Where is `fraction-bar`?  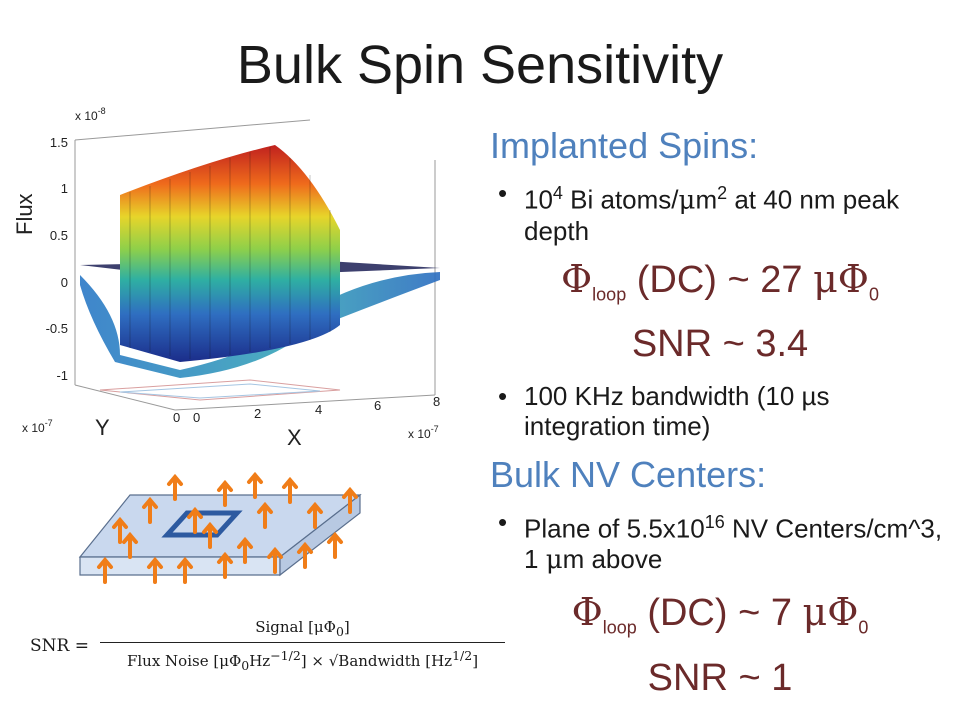
fraction-bar is located at coordinates (302, 642).